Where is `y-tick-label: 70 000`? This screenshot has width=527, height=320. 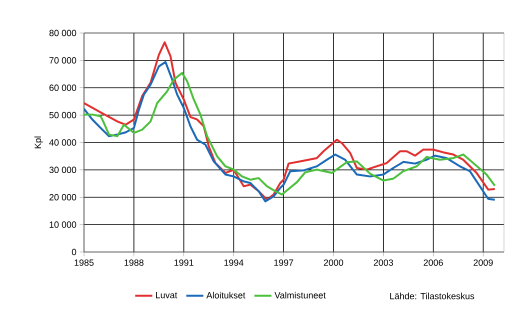
y-tick-label: 70 000 is located at coordinates (62, 60).